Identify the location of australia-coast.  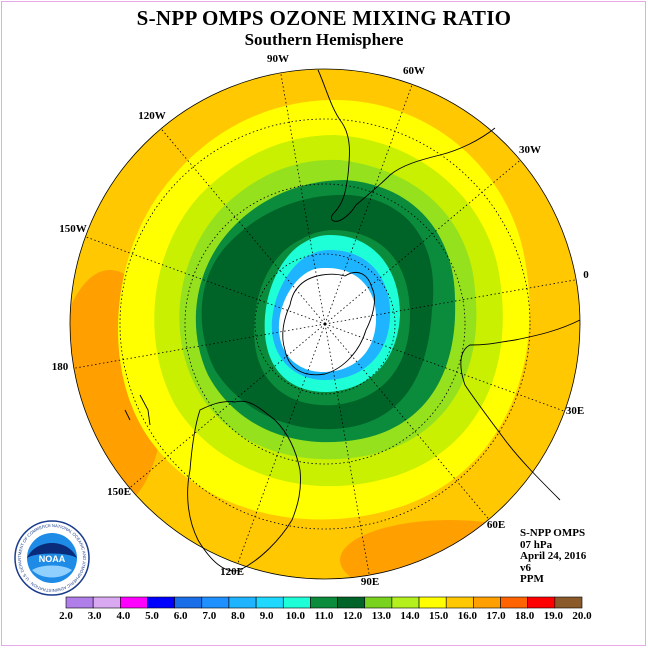
(244, 486).